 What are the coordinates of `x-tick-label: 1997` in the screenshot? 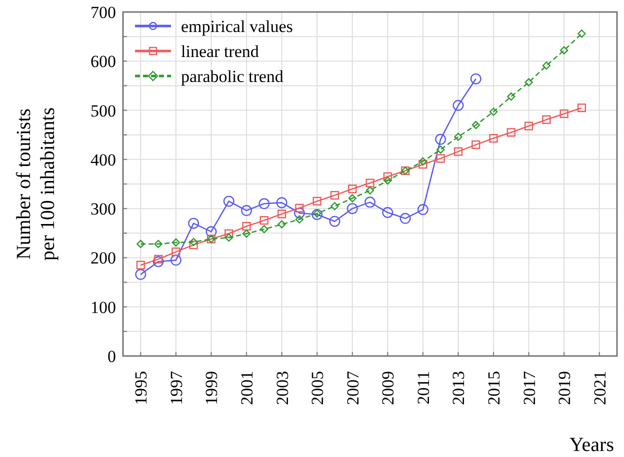 It's located at (176, 387).